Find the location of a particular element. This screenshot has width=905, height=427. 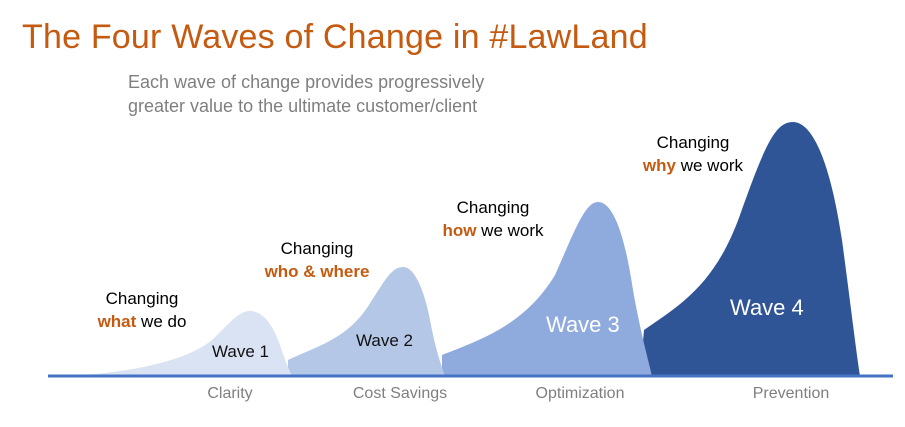

wave-4-caption-suffix: we work is located at coordinates (709, 165).